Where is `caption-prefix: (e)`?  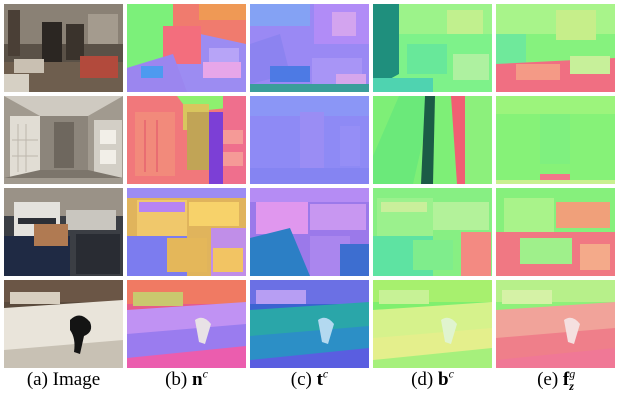 caption-prefix: (e) is located at coordinates (548, 379).